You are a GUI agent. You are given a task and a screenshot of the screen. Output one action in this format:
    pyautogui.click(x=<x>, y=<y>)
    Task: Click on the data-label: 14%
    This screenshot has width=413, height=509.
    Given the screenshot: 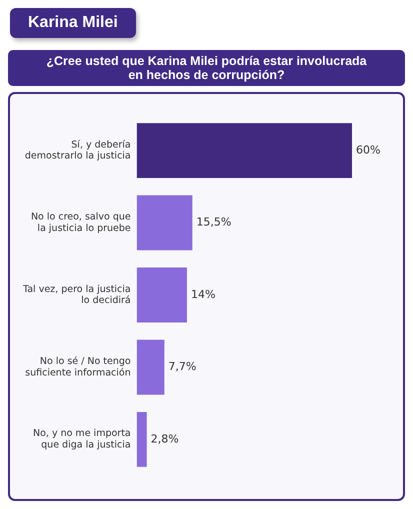 What is the action you would take?
    pyautogui.click(x=203, y=294)
    